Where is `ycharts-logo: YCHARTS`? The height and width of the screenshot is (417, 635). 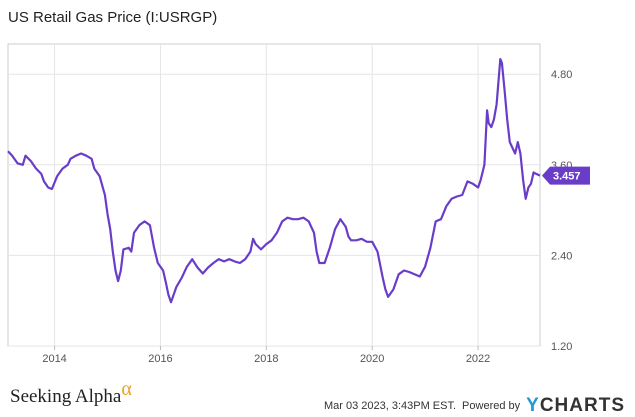 ycharts-logo: YCHARTS is located at coordinates (575, 406).